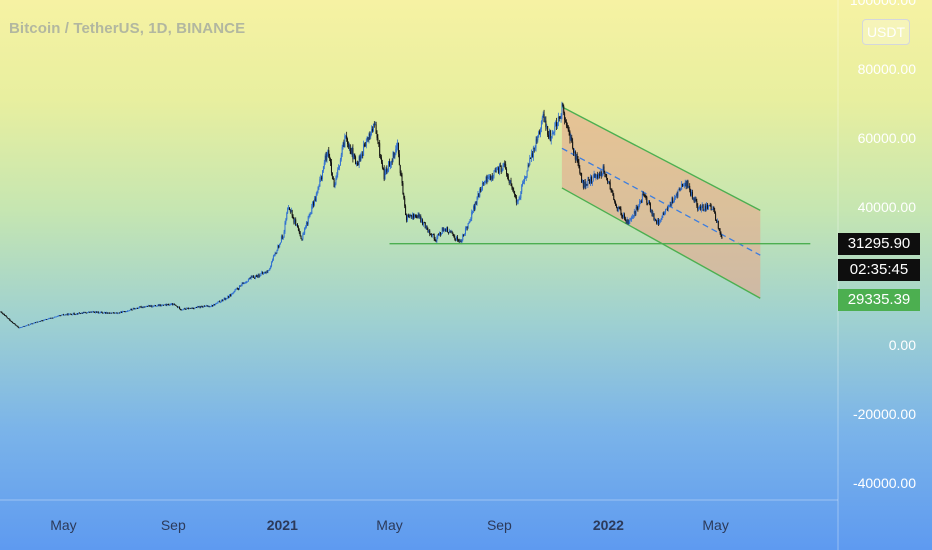 The height and width of the screenshot is (550, 932). I want to click on symbol-title: Bitcoin / TetherUS, 1D, BINANCE, so click(127, 28).